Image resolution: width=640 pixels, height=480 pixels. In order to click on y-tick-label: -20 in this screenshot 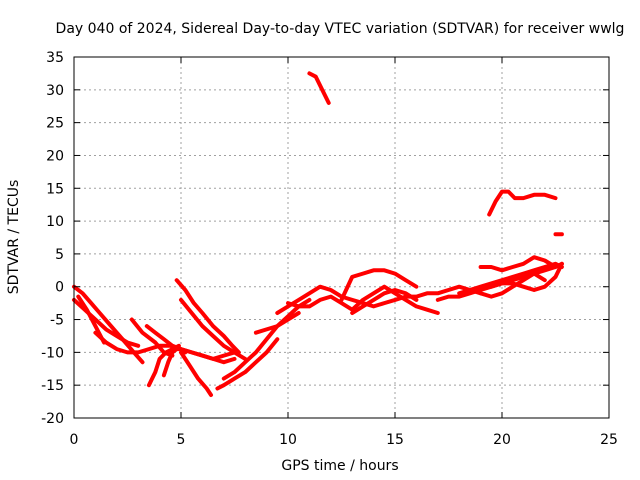, I will do `click(52, 419)`.